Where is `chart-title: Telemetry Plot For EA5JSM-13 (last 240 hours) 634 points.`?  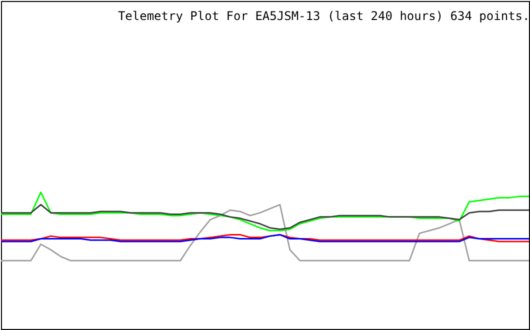 chart-title: Telemetry Plot For EA5JSM-13 (last 240 hours) 634 points. is located at coordinates (324, 16).